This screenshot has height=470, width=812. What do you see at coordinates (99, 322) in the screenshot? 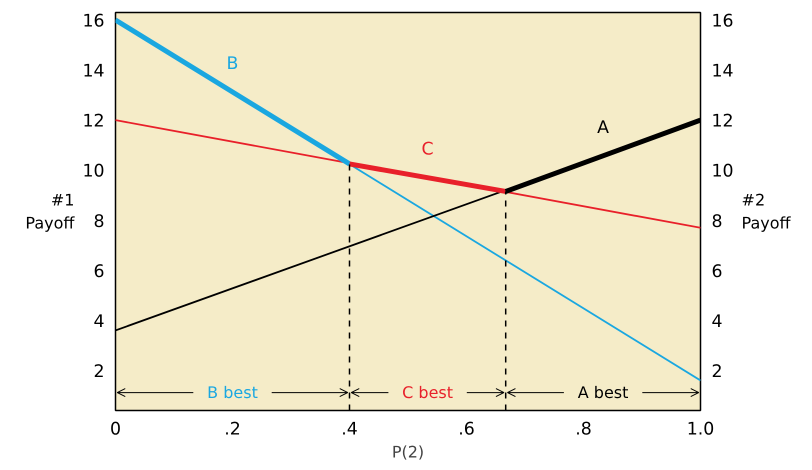
I see `y-tick-label: 4` at bounding box center [99, 322].